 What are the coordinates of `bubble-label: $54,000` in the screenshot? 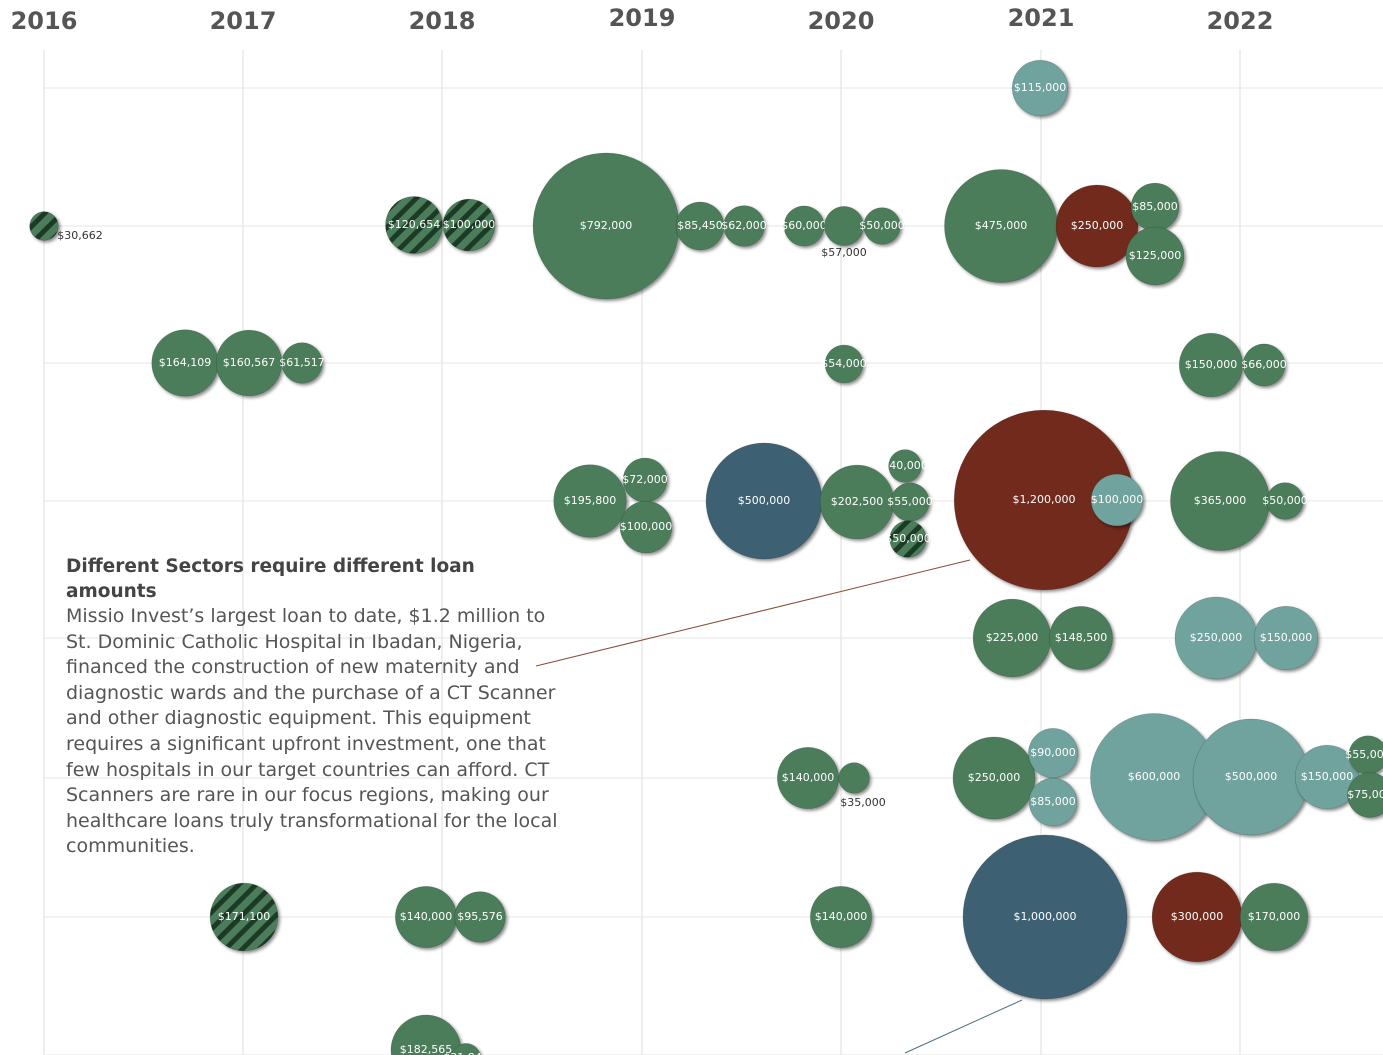 It's located at (844, 363).